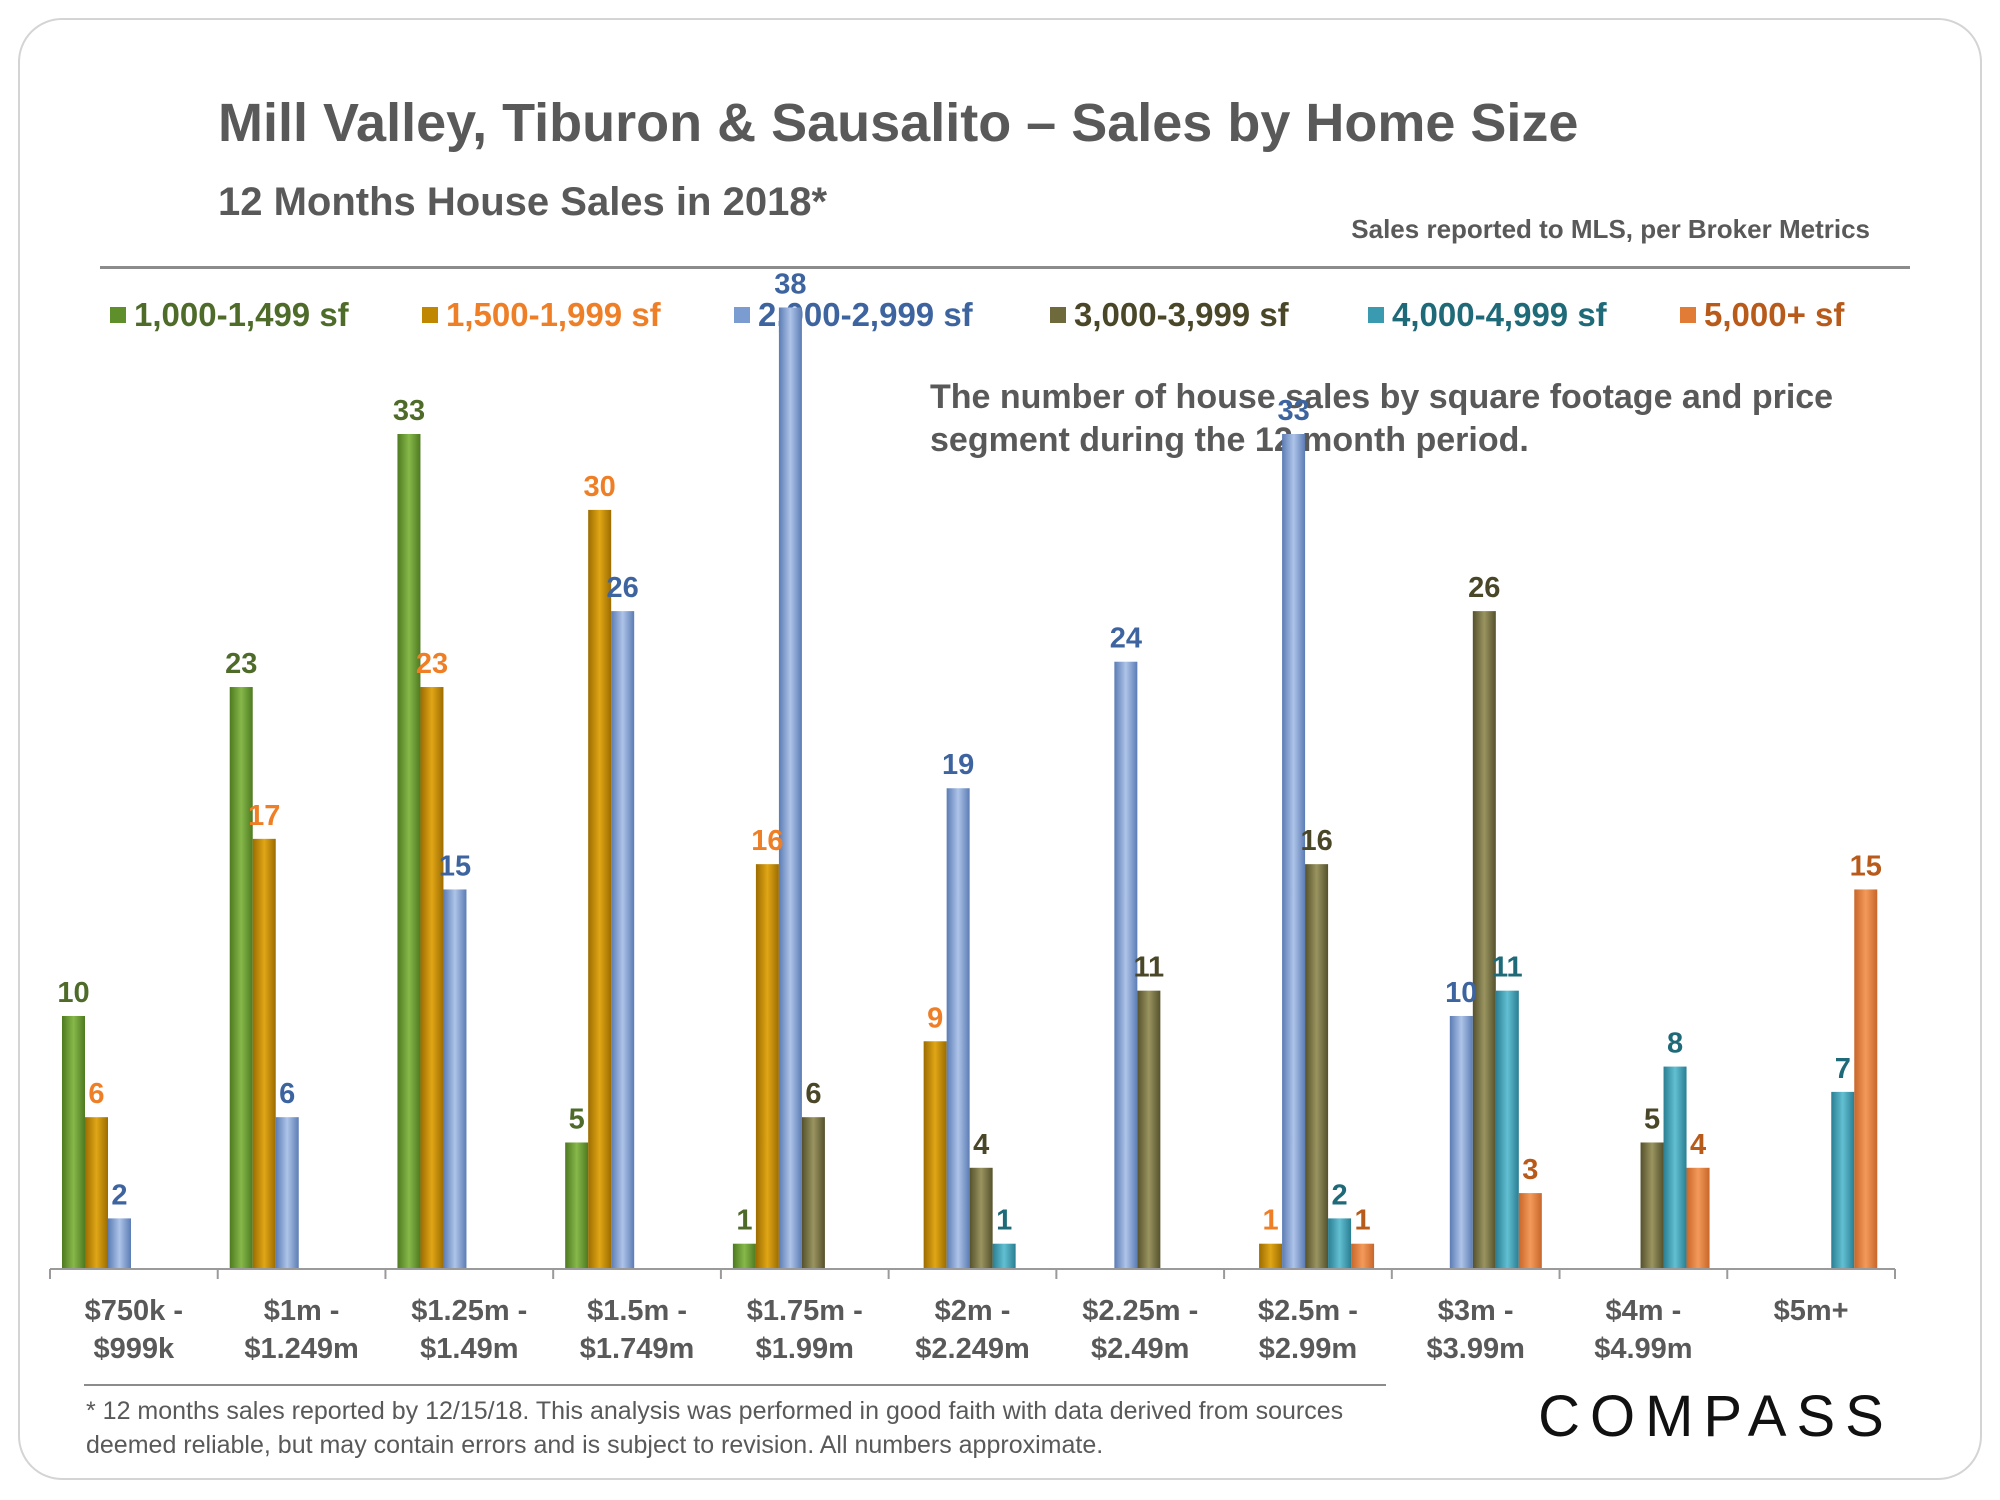 Image resolution: width=2000 pixels, height=1500 pixels. I want to click on data-label-0-2: 2, so click(119, 1195).